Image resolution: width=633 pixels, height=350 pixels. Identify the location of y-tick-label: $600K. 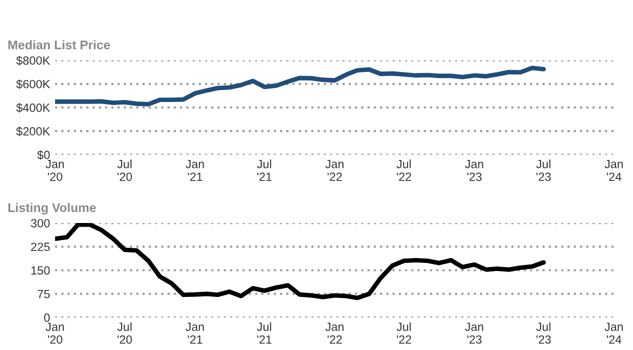
(33, 84).